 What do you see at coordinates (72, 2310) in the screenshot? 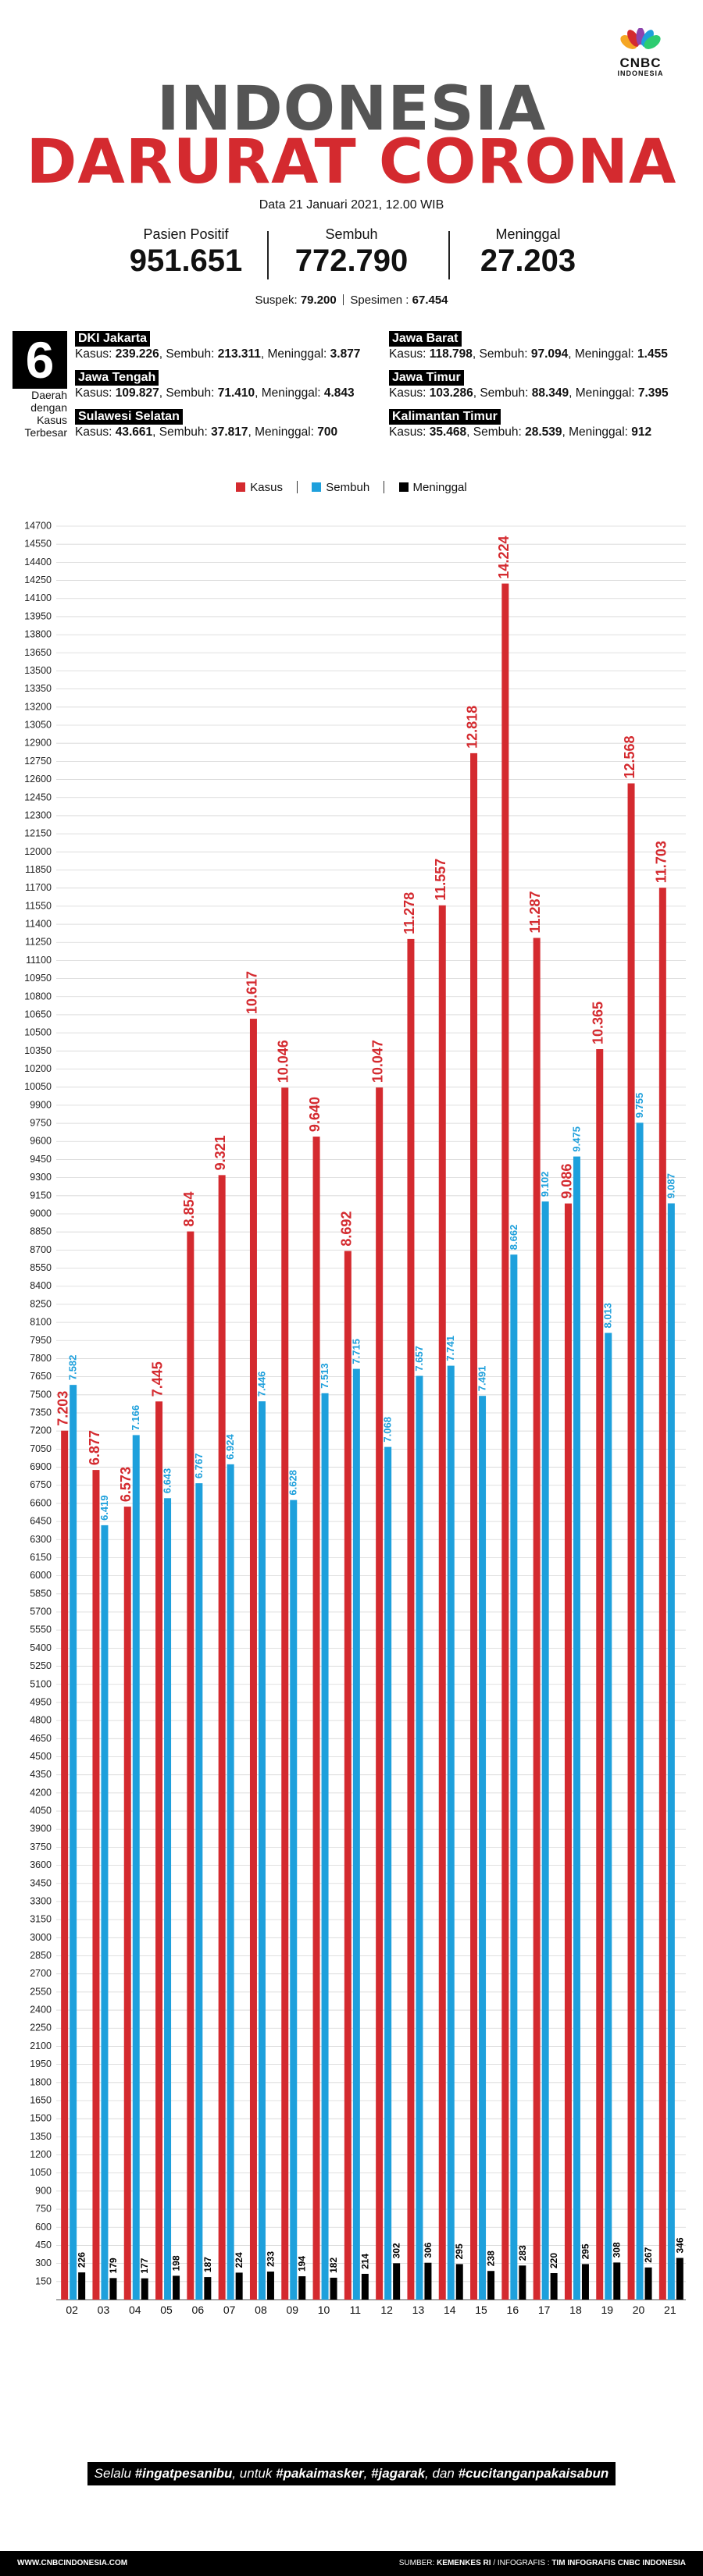
I see `x-tick-label: 02` at bounding box center [72, 2310].